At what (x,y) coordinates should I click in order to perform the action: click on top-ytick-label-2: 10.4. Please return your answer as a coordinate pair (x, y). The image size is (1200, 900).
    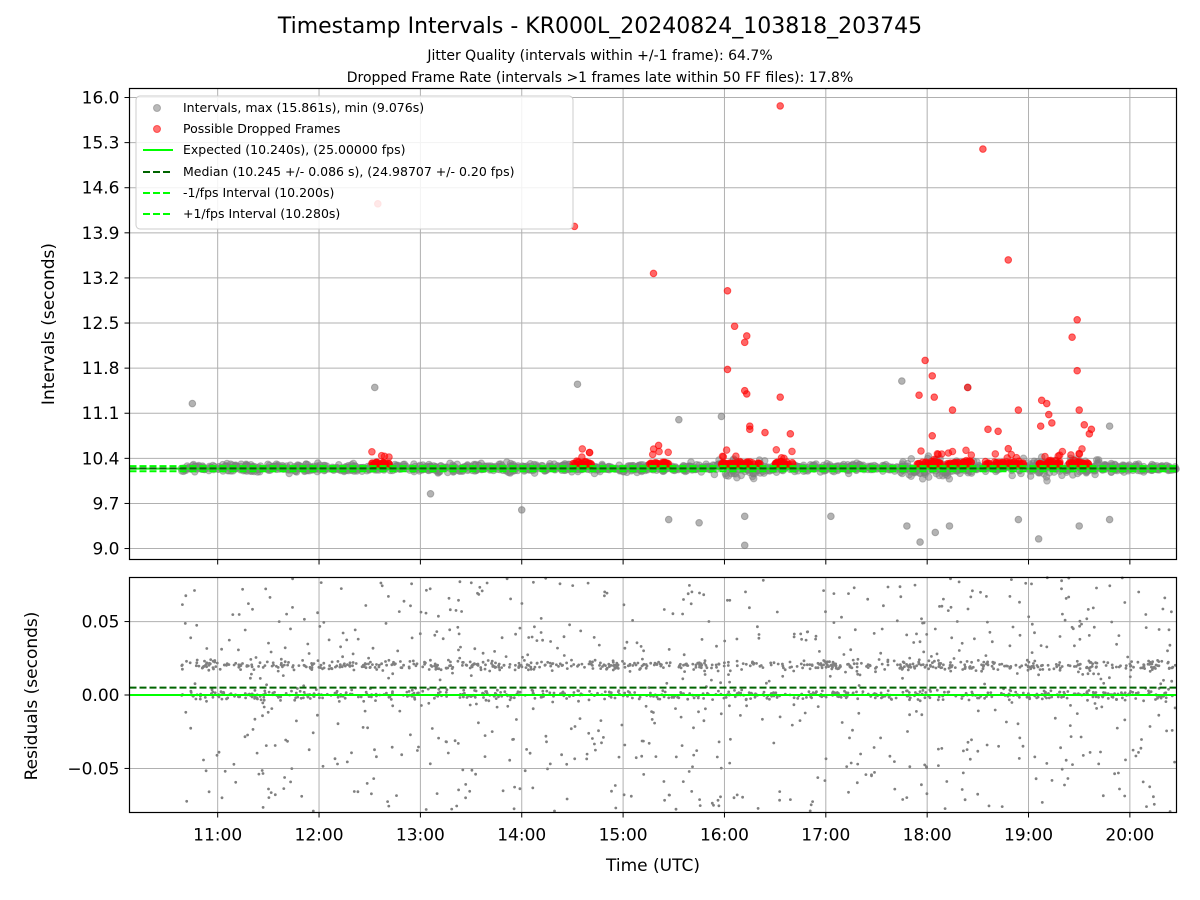
    Looking at the image, I should click on (101, 459).